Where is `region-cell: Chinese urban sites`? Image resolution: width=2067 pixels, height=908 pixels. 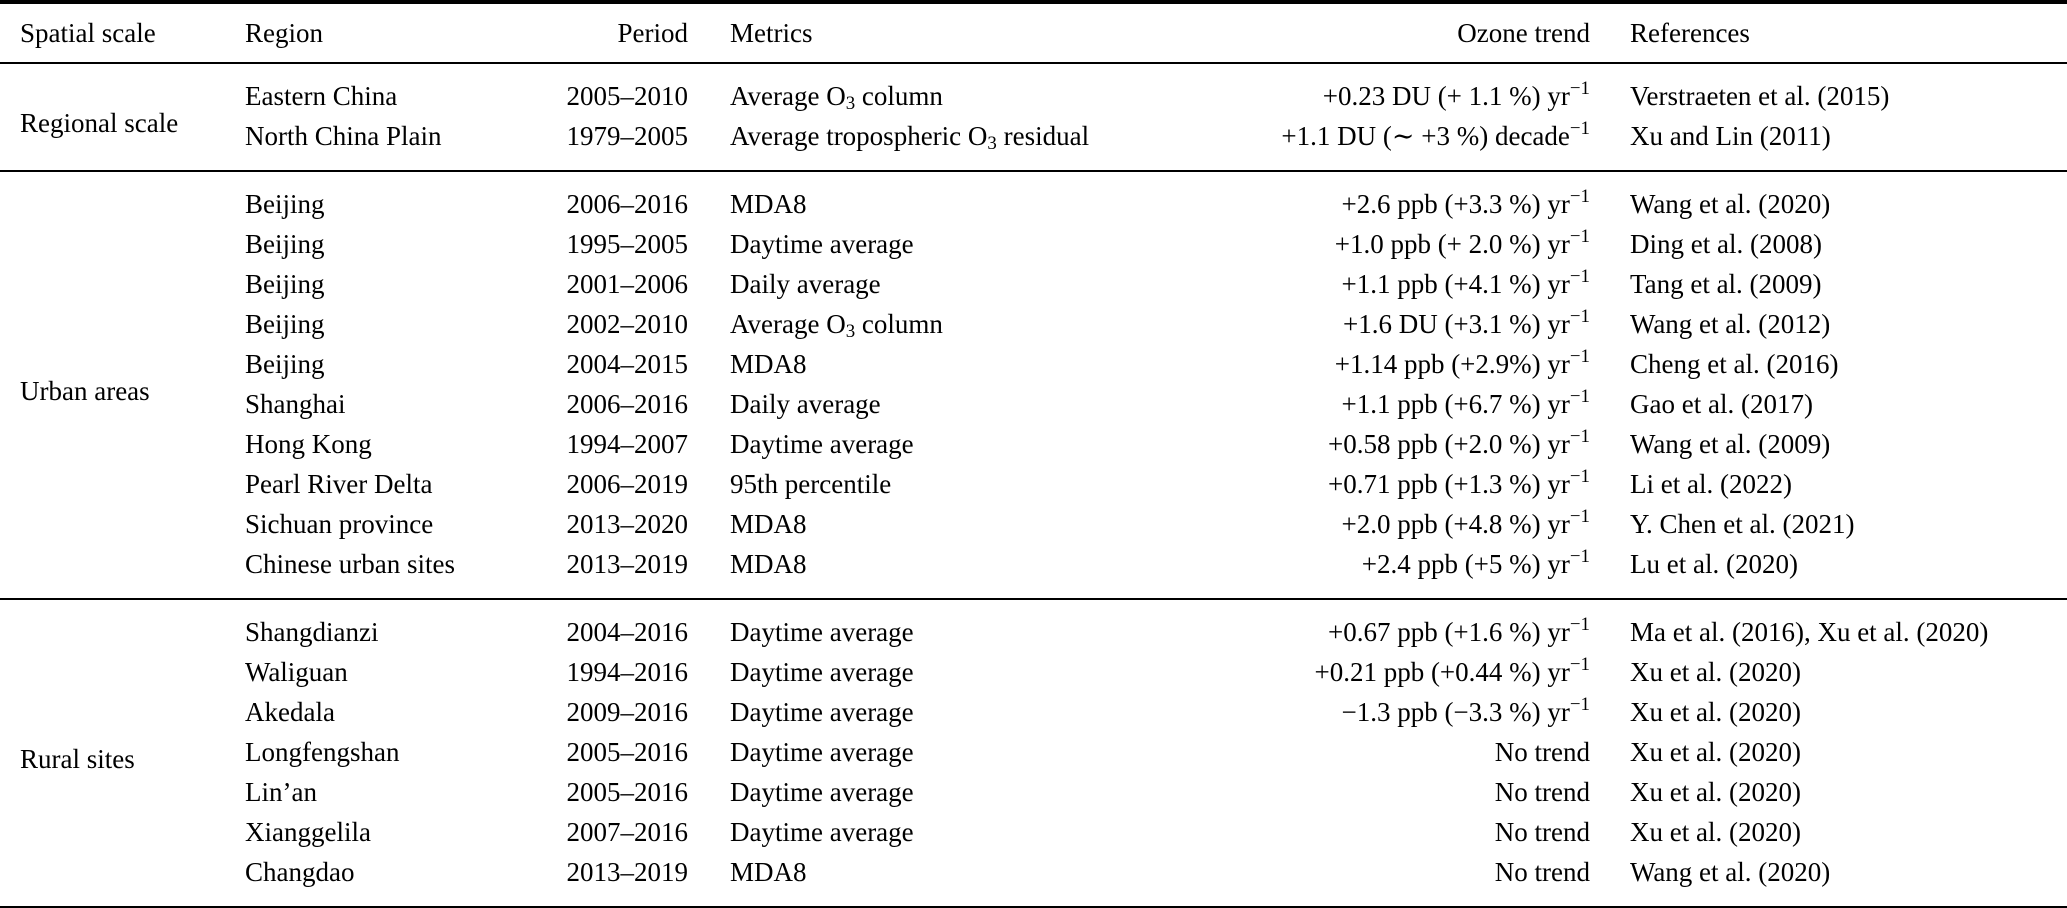
region-cell: Chinese urban sites is located at coordinates (350, 563).